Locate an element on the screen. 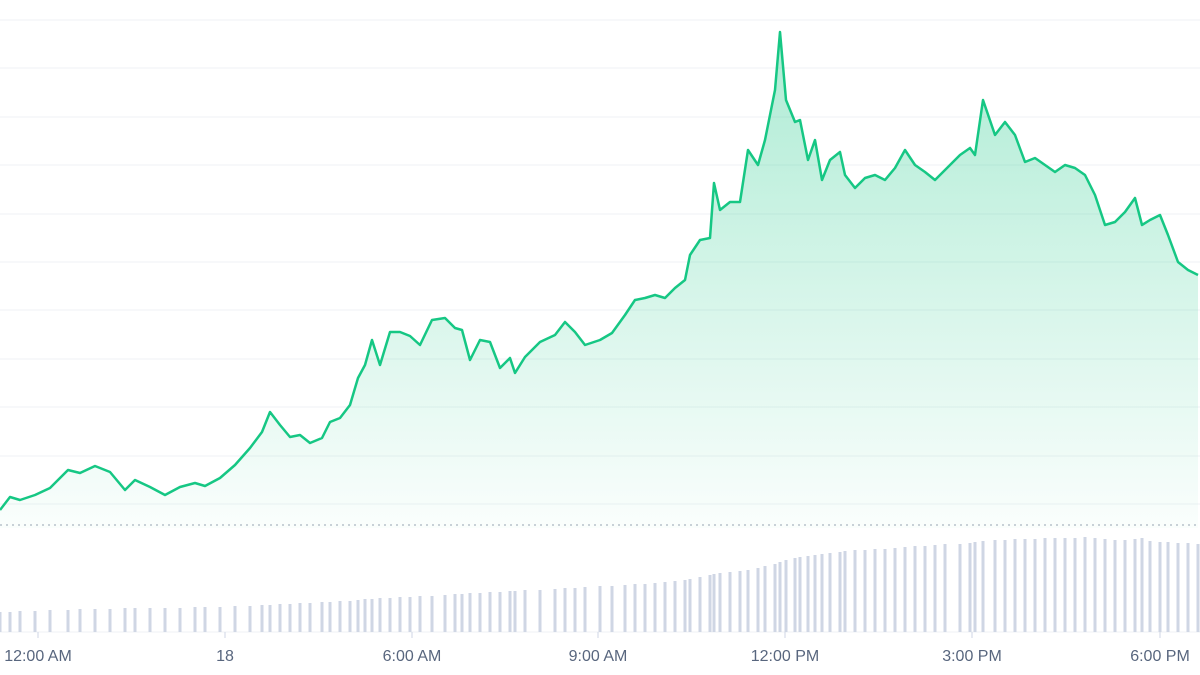 This screenshot has width=1200, height=675. x-tick-label: 18 is located at coordinates (225, 656).